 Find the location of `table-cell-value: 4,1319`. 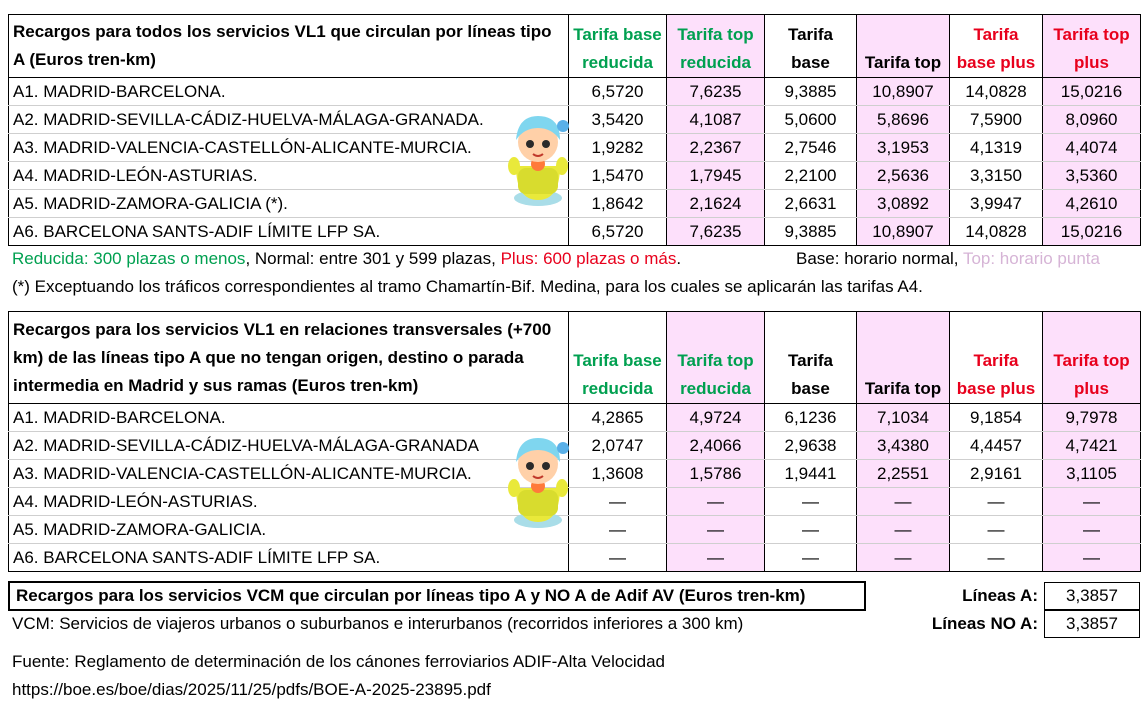

table-cell-value: 4,1319 is located at coordinates (996, 147).